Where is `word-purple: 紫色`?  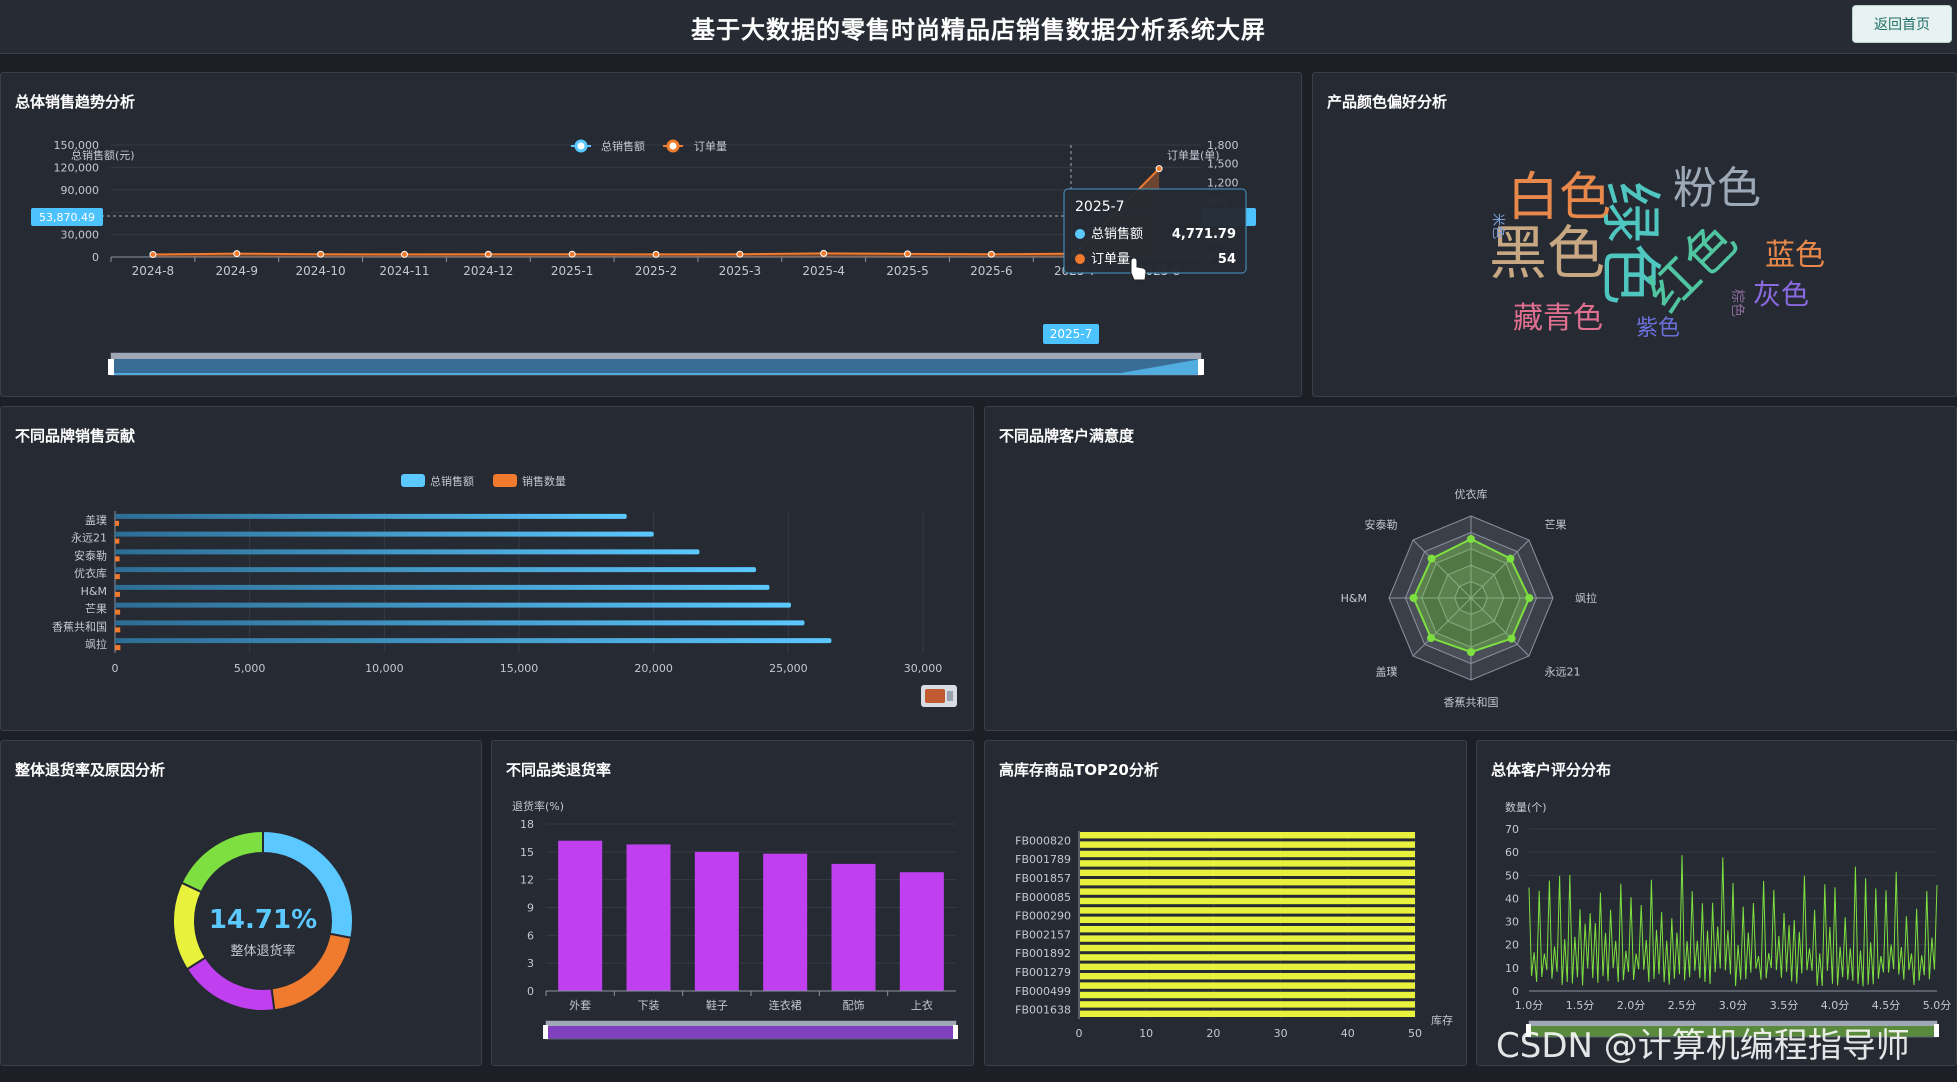
word-purple: 紫色 is located at coordinates (1658, 328).